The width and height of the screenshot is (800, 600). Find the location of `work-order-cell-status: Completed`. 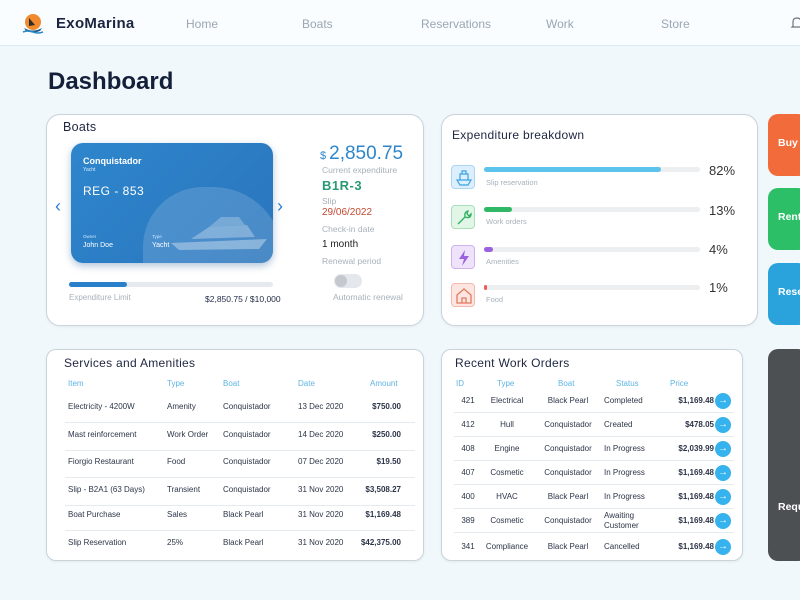

work-order-cell-status: Completed is located at coordinates (623, 400).